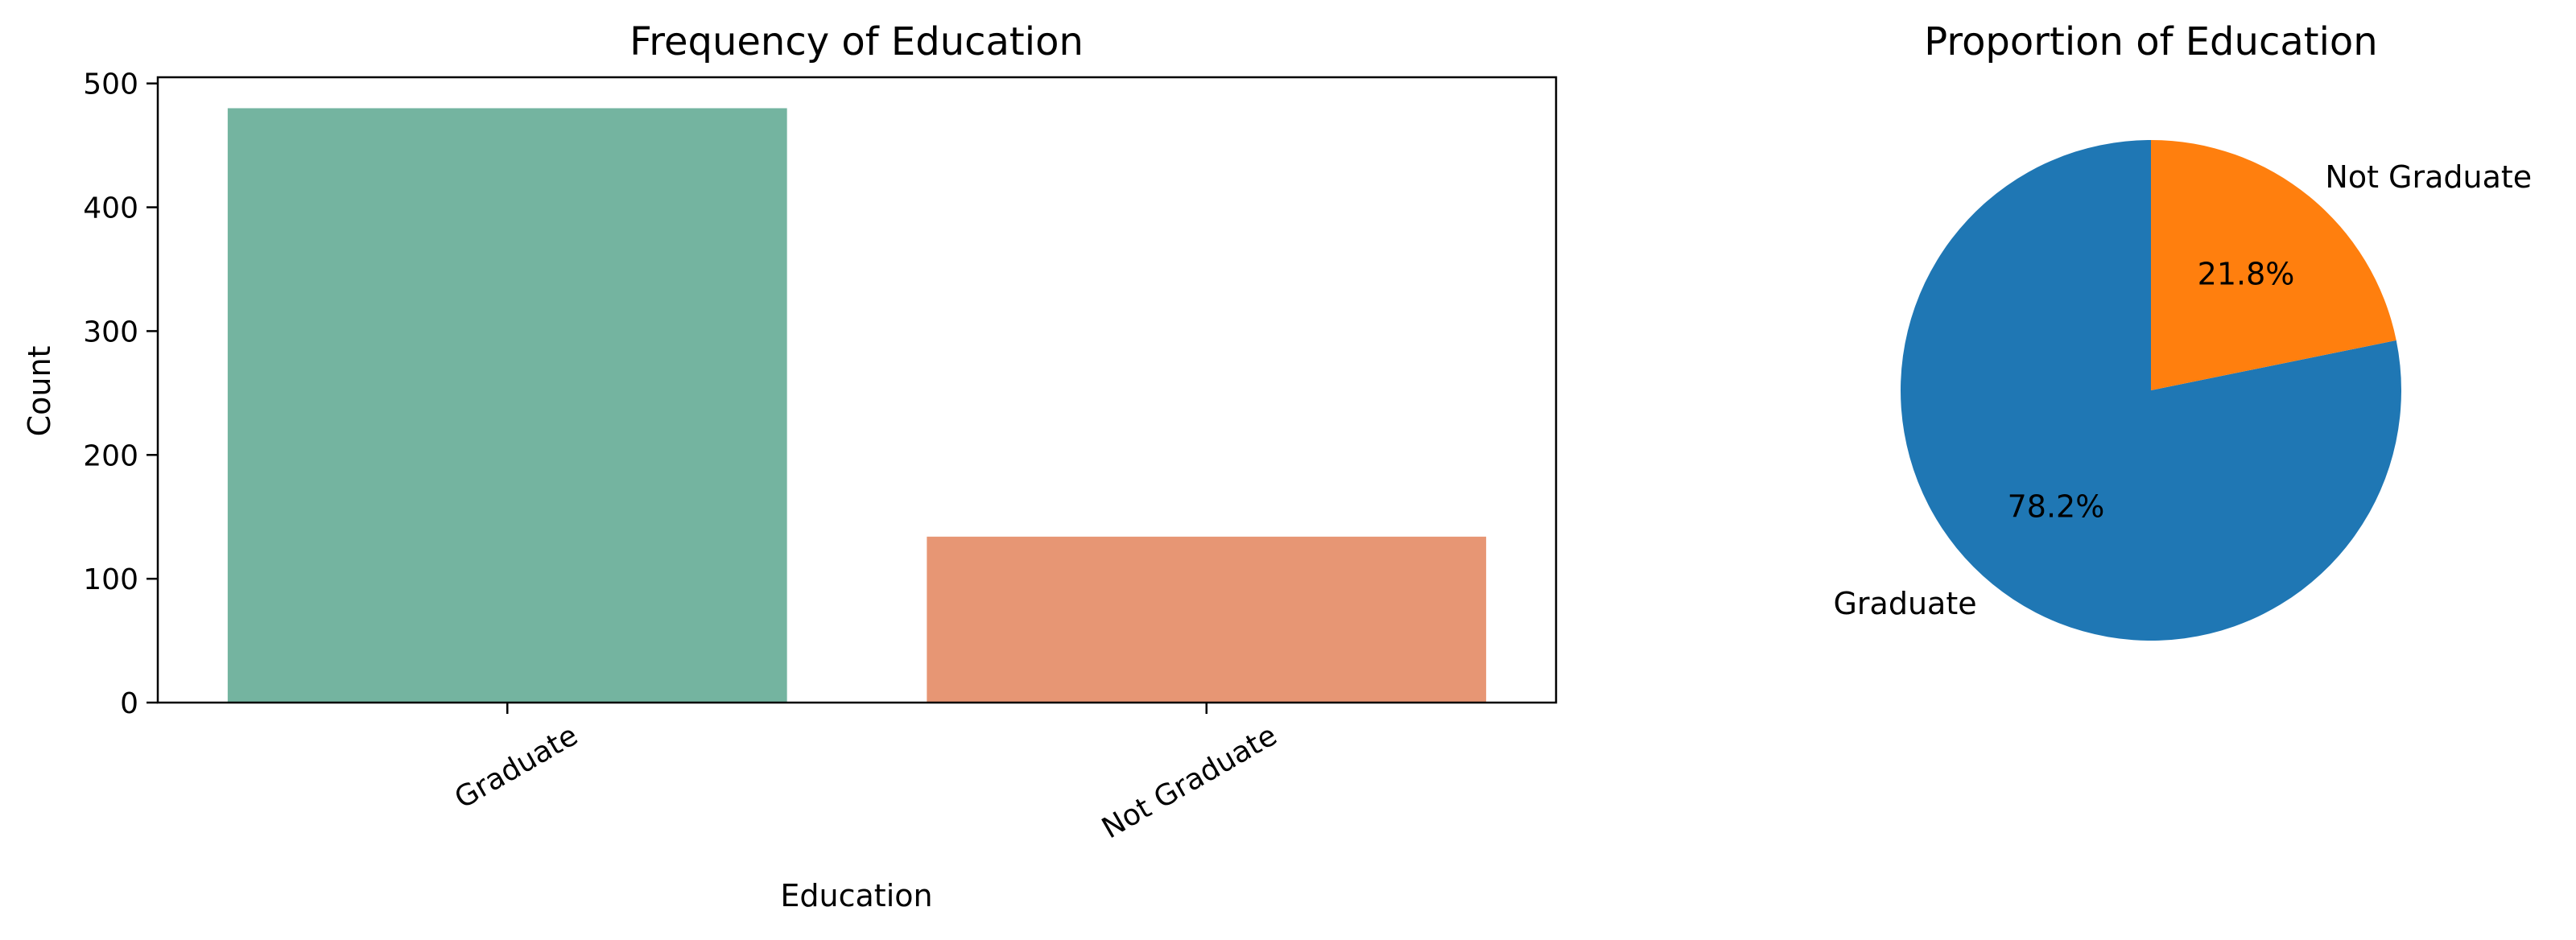 Image resolution: width=2576 pixels, height=940 pixels. Describe the element at coordinates (2056, 507) in the screenshot. I see `pie-percent-label: 78.2%` at that location.